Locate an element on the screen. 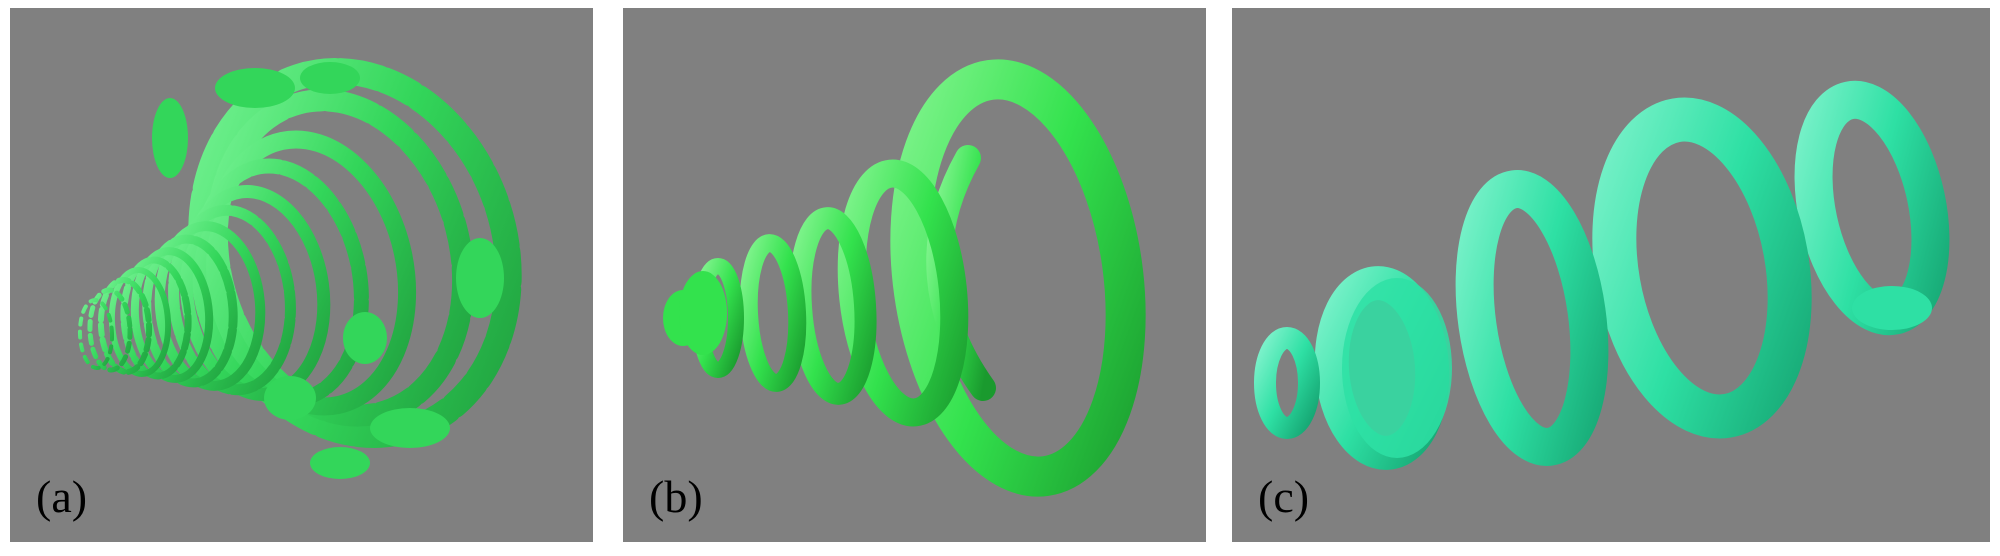 The width and height of the screenshot is (2000, 556). panel-label-c: (c) is located at coordinates (1284, 496).